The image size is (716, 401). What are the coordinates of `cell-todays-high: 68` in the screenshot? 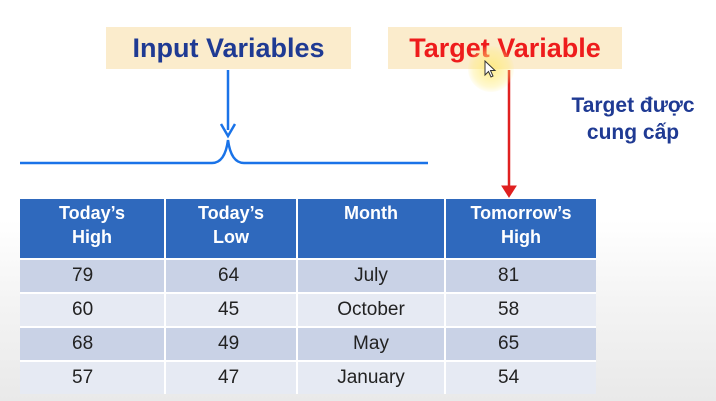 It's located at (93, 343).